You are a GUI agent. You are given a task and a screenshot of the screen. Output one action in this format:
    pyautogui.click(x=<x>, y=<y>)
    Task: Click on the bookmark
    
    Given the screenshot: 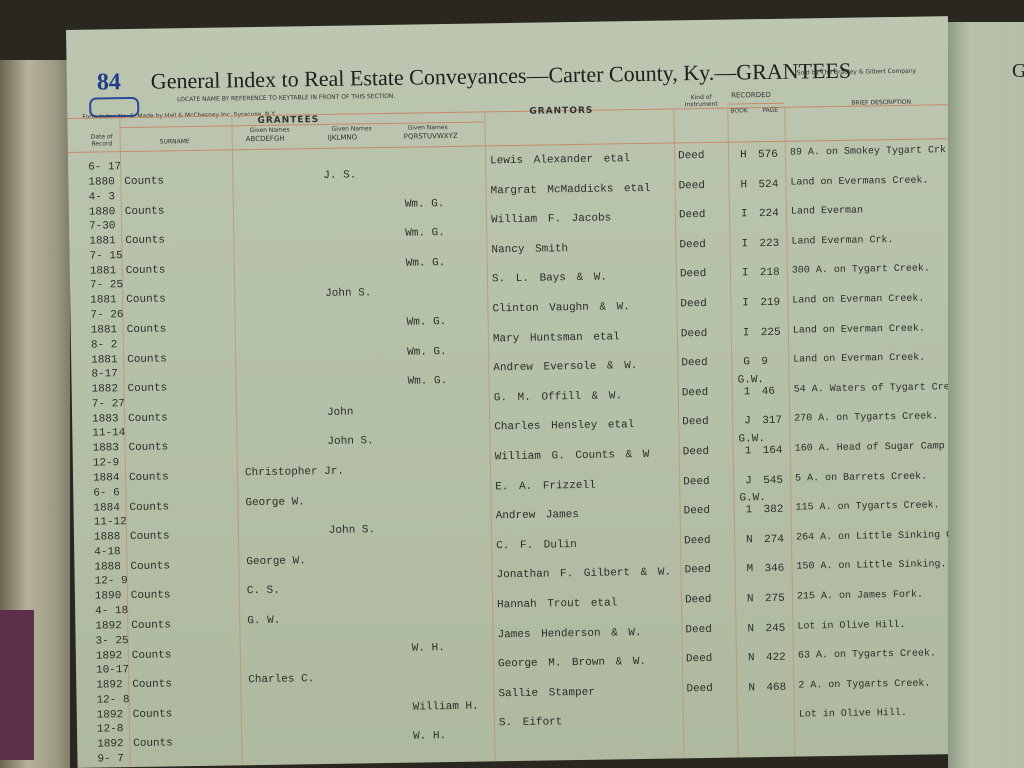 What is the action you would take?
    pyautogui.click(x=17, y=685)
    